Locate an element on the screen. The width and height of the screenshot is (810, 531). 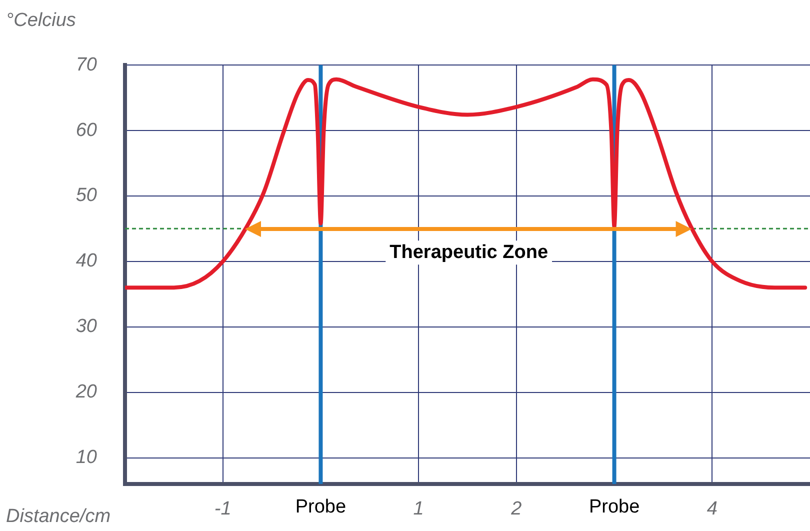
x-tick-label: 4 is located at coordinates (712, 509).